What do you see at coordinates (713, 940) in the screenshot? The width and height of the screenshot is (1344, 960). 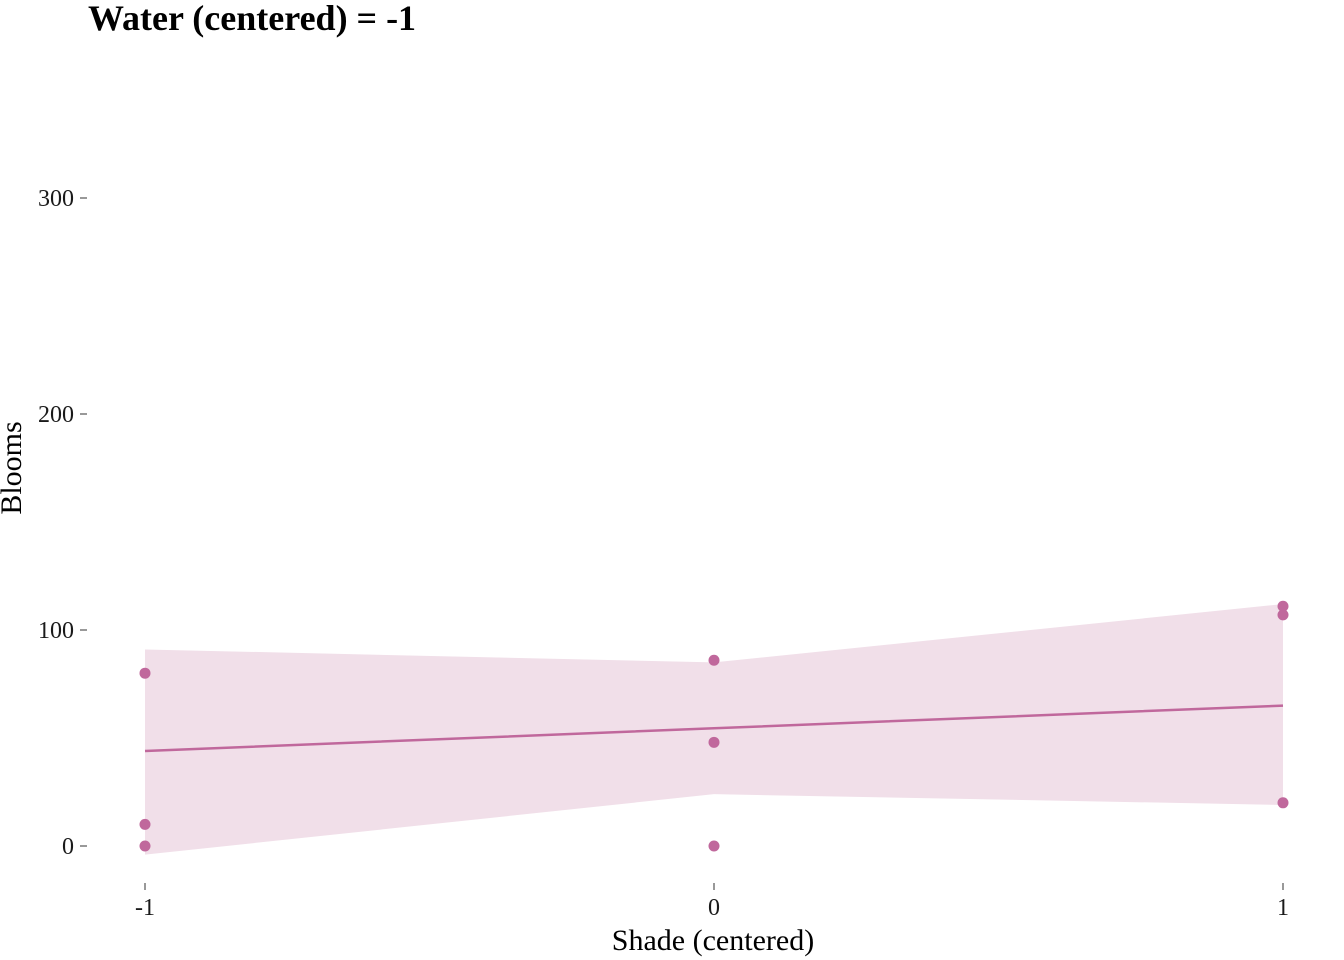 I see `x-axis-title: Shade (centered)` at bounding box center [713, 940].